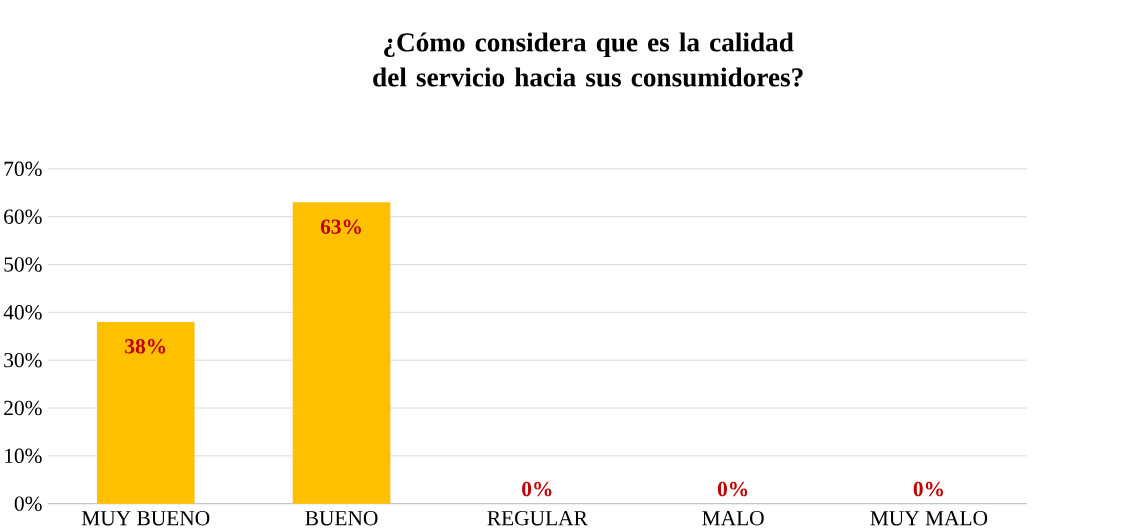  What do you see at coordinates (28, 504) in the screenshot?
I see `y-tick-label: 0%` at bounding box center [28, 504].